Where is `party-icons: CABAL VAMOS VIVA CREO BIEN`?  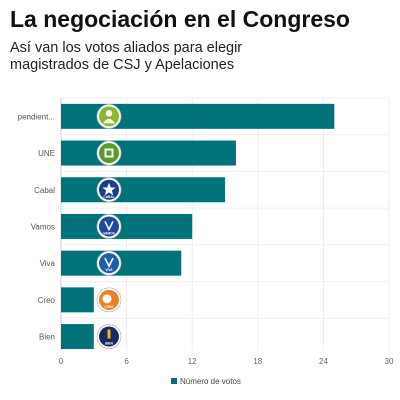
party-icons: CABAL VAMOS VIVA CREO BIEN is located at coordinates (109, 226).